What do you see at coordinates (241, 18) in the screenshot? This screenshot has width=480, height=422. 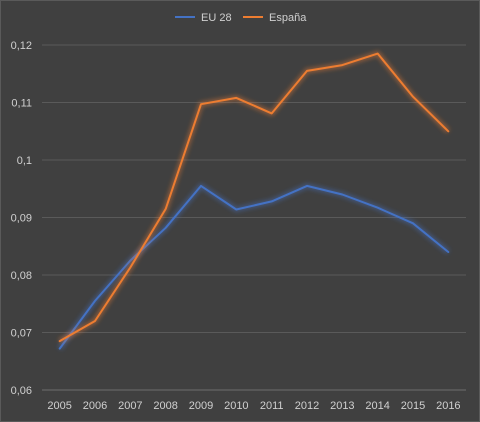 I see `legend: EU 28 España` at bounding box center [241, 18].